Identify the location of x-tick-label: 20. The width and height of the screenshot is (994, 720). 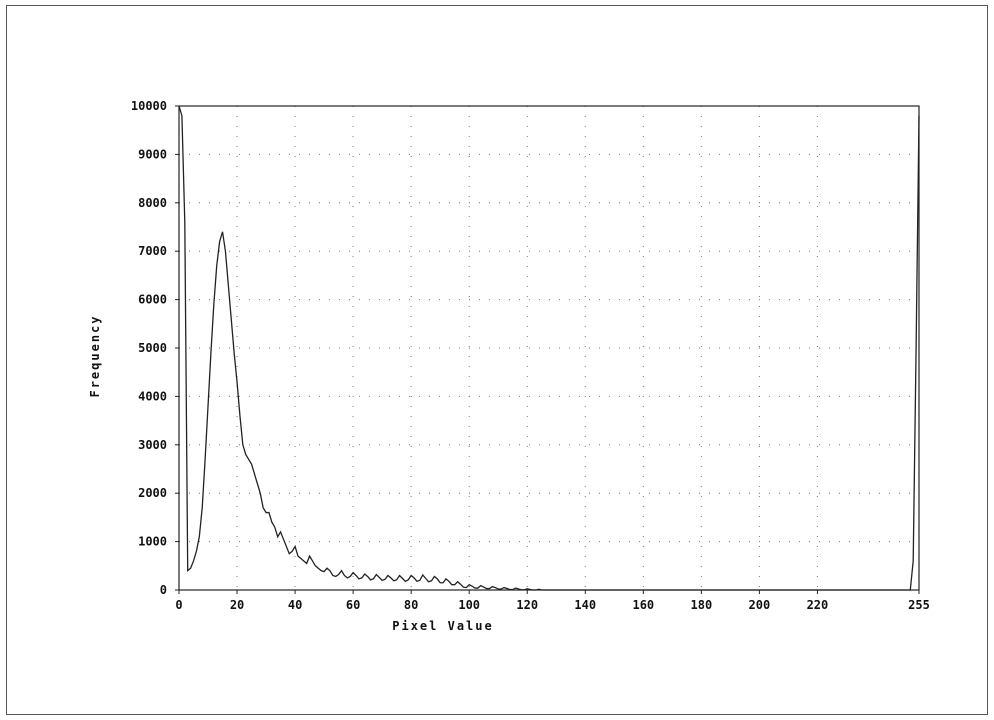
(237, 605).